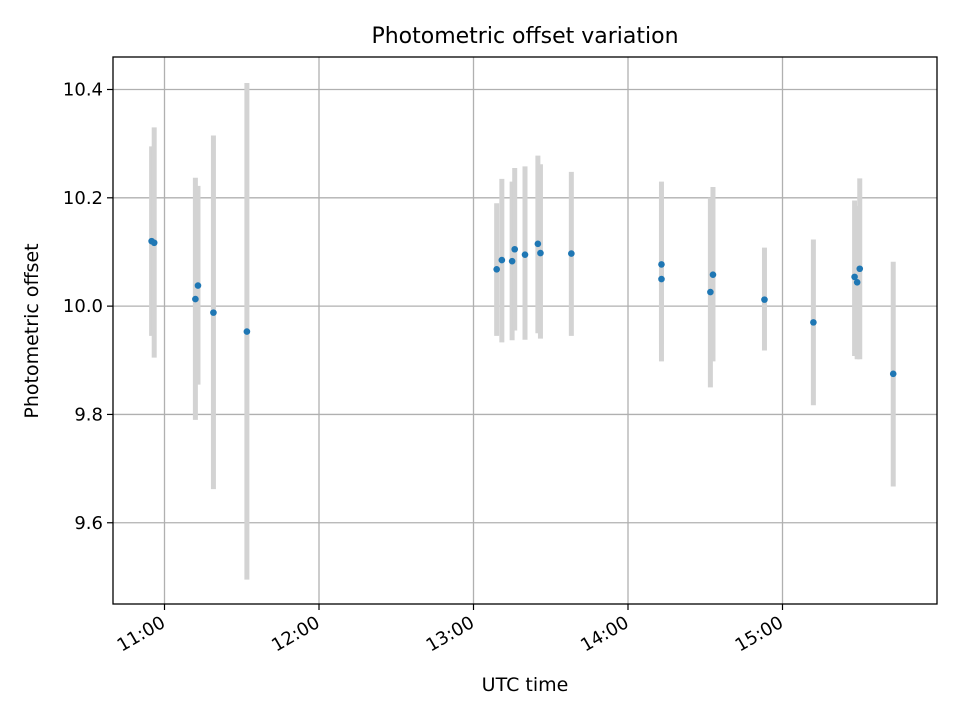 This screenshot has height=720, width=960. I want to click on x-tick-label: 14:00, so click(604, 634).